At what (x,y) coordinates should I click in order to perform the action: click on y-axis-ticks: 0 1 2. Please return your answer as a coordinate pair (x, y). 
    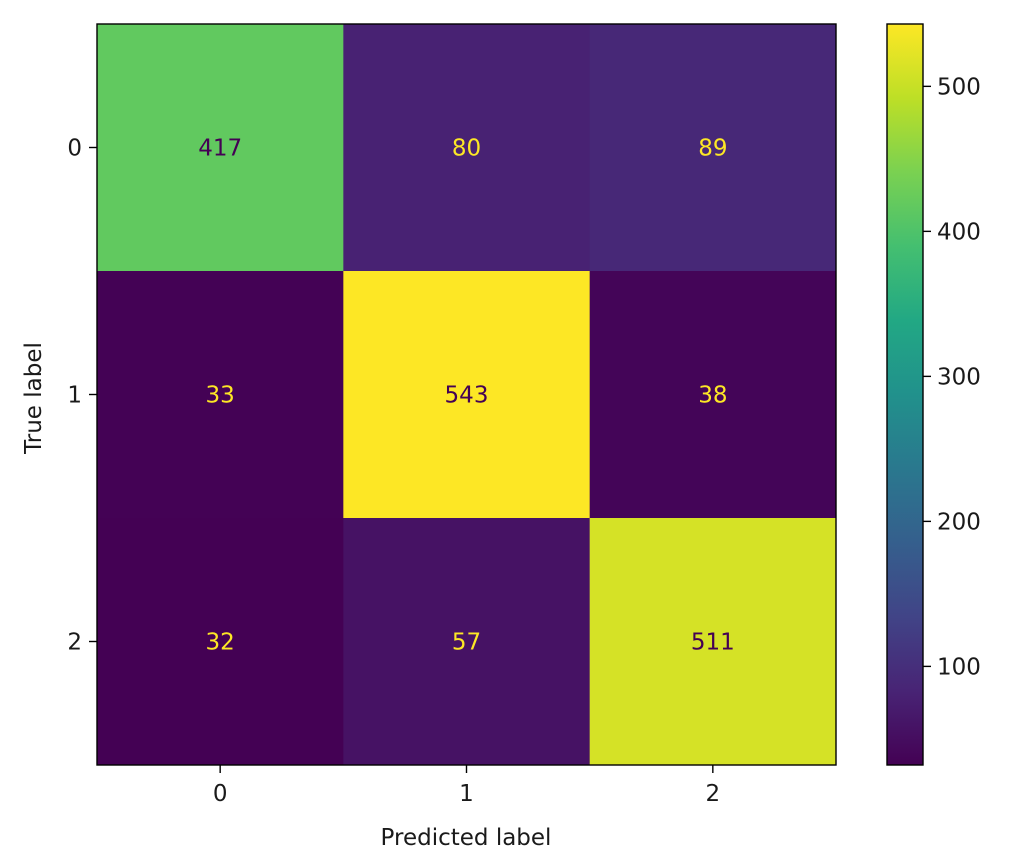
    Looking at the image, I should click on (82, 396).